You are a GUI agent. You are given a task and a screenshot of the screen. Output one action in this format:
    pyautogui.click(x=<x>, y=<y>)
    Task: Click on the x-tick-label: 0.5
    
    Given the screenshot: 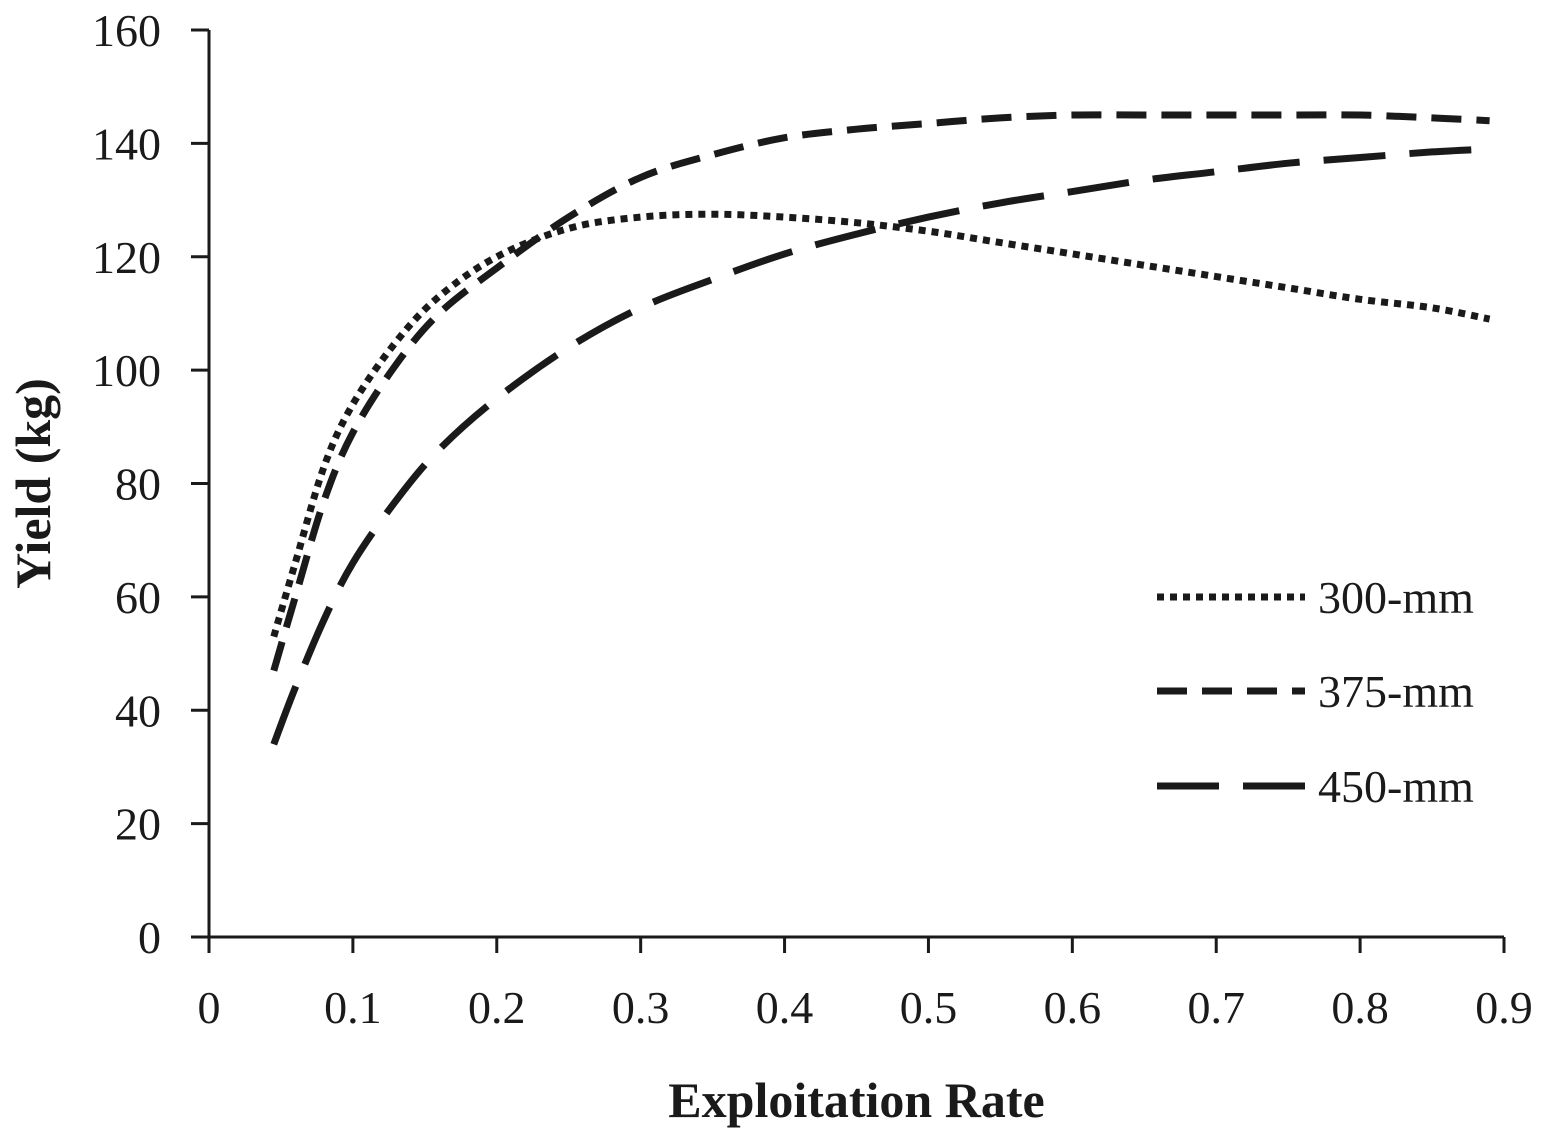 What is the action you would take?
    pyautogui.click(x=929, y=1007)
    